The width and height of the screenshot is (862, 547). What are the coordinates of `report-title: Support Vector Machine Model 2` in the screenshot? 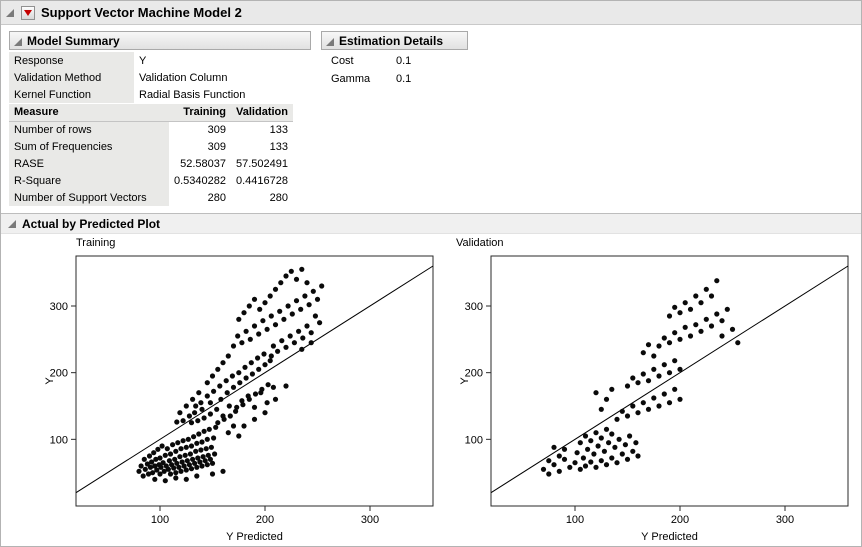 It's located at (141, 12).